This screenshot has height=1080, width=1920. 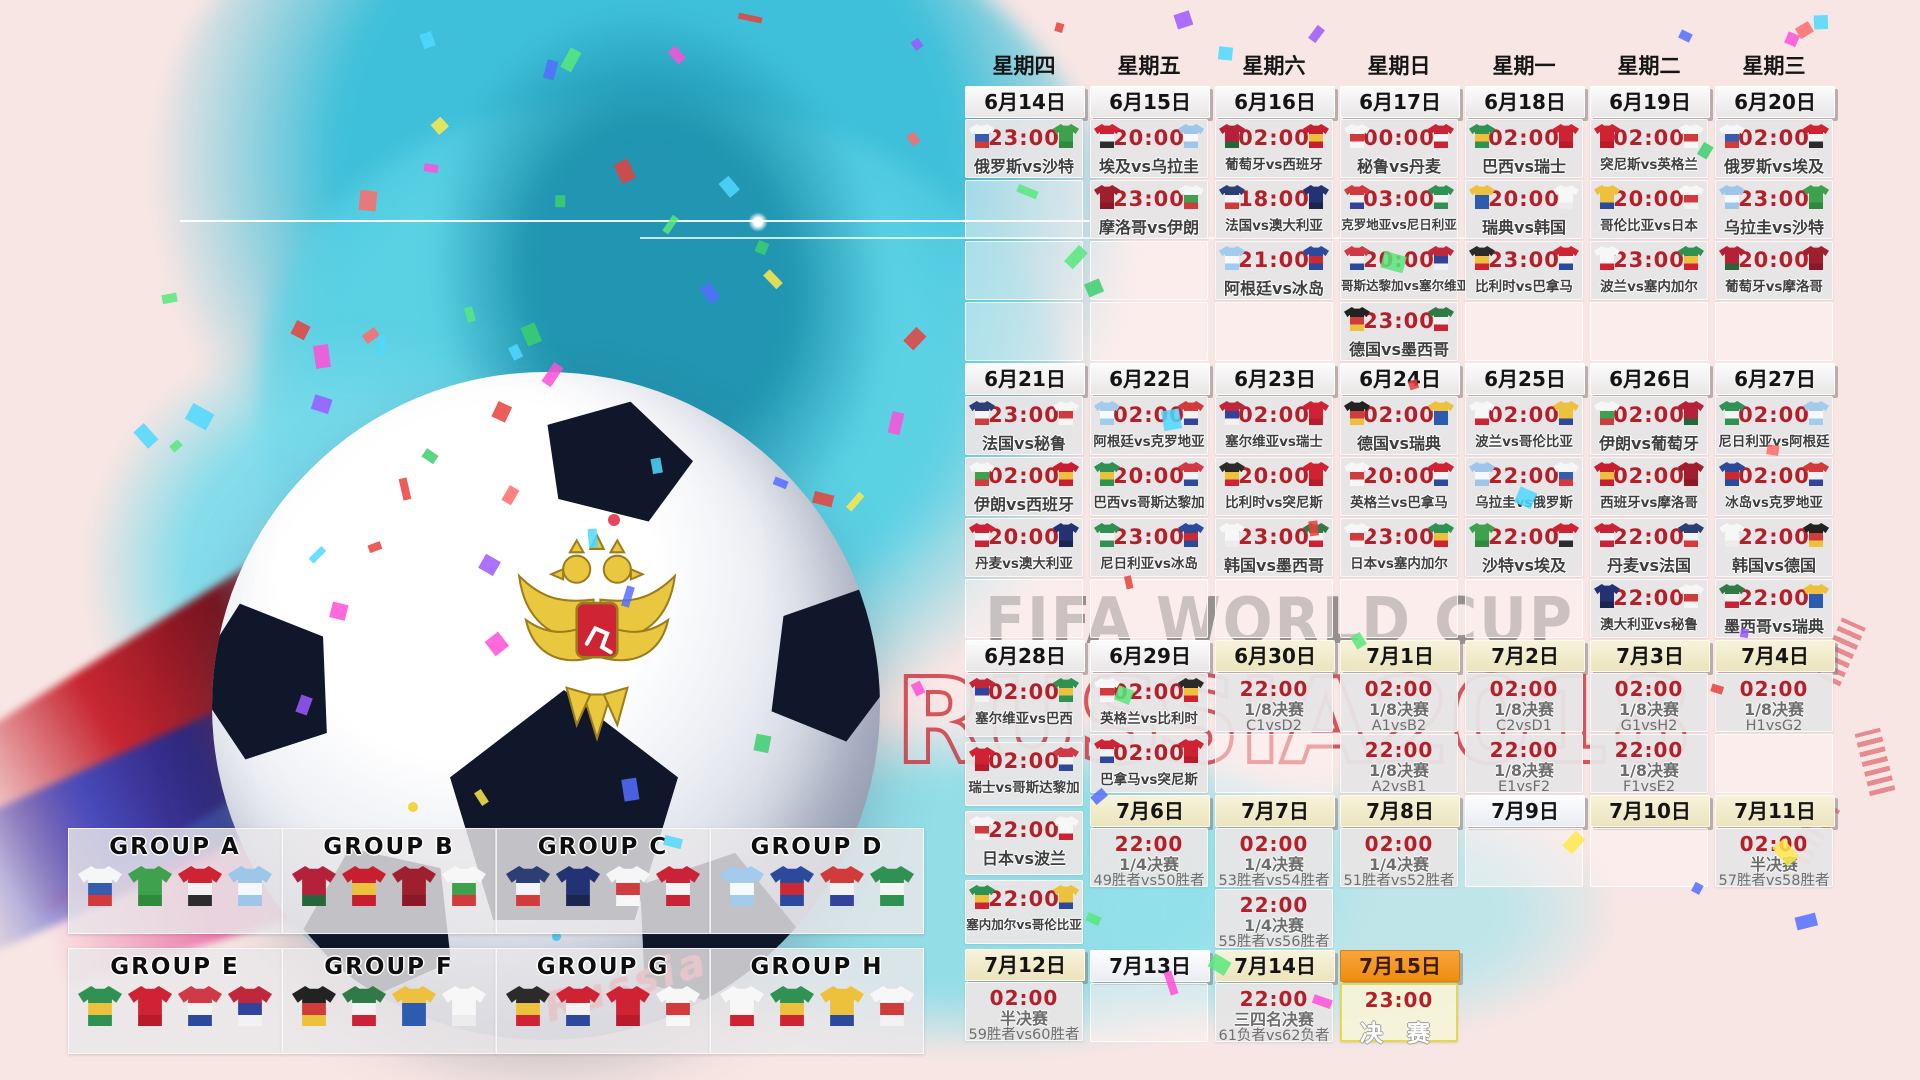 I want to click on match-teams-label: 阿根廷vs克罗地亚, so click(x=1149, y=442).